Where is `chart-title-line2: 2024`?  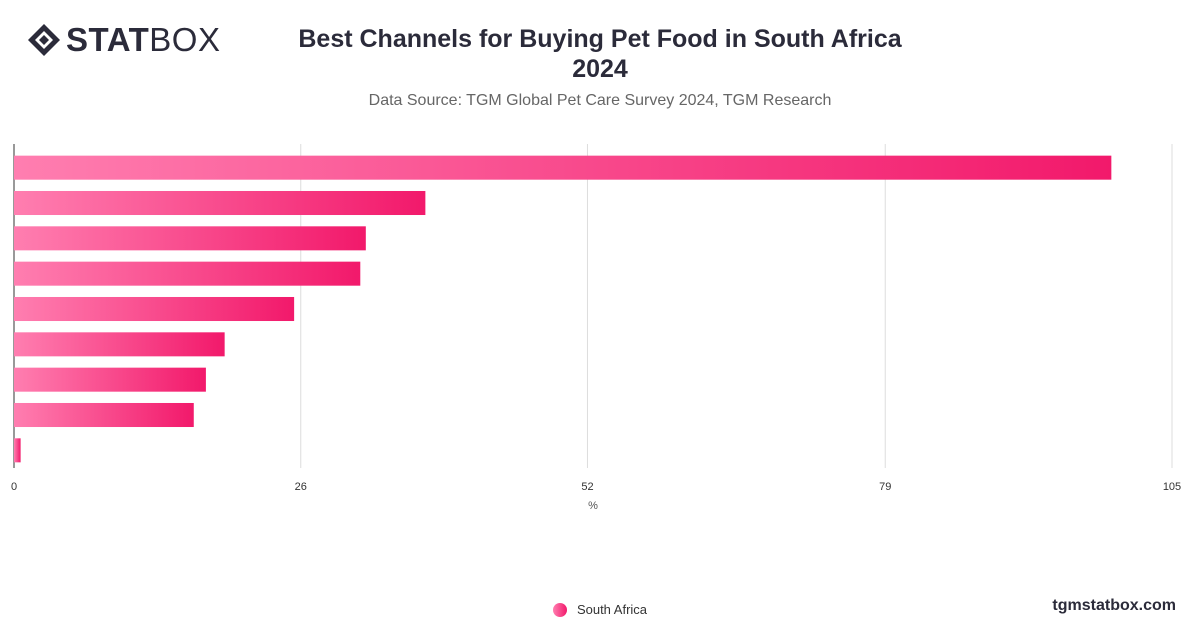 chart-title-line2: 2024 is located at coordinates (600, 69).